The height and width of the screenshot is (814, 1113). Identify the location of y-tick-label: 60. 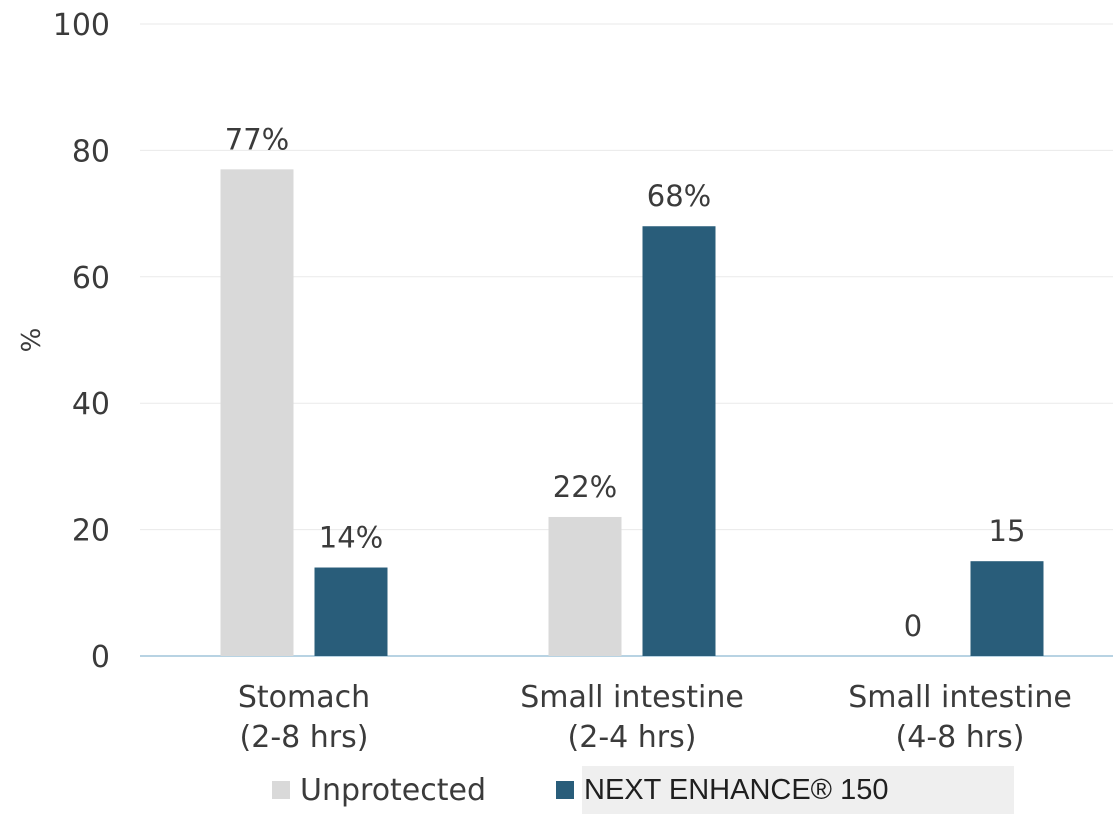
(91, 278).